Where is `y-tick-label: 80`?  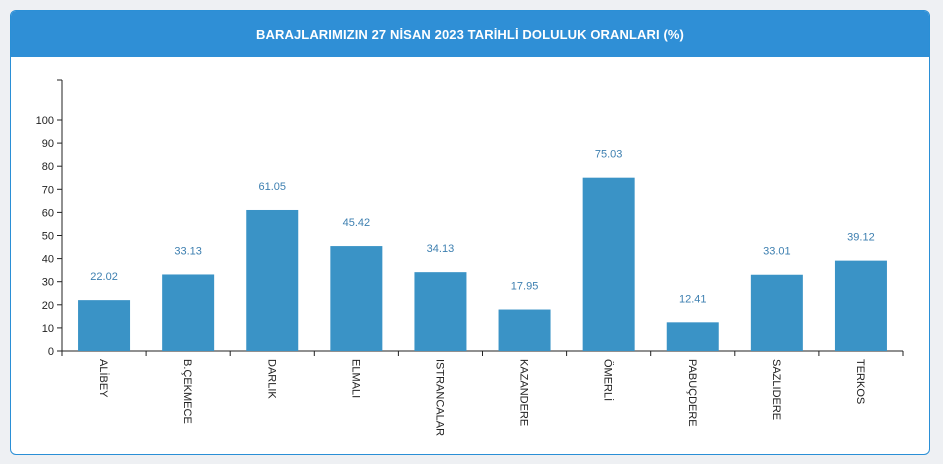
y-tick-label: 80 is located at coordinates (48, 167).